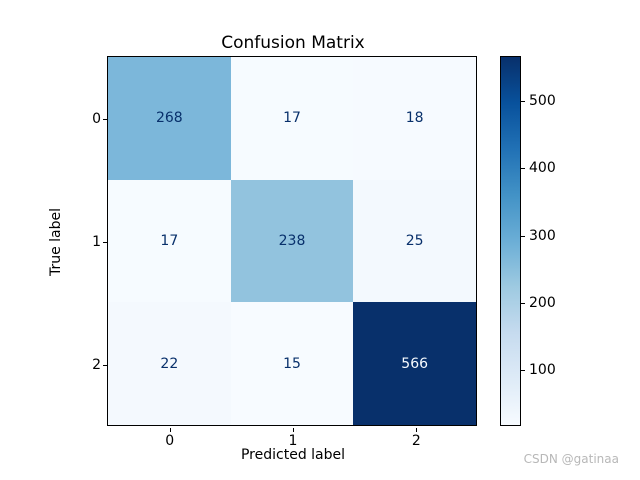 Image resolution: width=640 pixels, height=480 pixels. What do you see at coordinates (292, 363) in the screenshot?
I see `matrix-cell-2-1: 15` at bounding box center [292, 363].